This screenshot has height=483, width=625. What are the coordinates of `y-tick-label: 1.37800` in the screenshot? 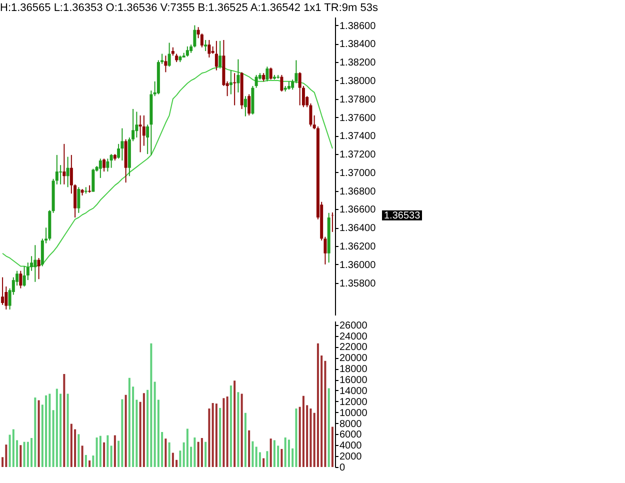 It's located at (358, 100).